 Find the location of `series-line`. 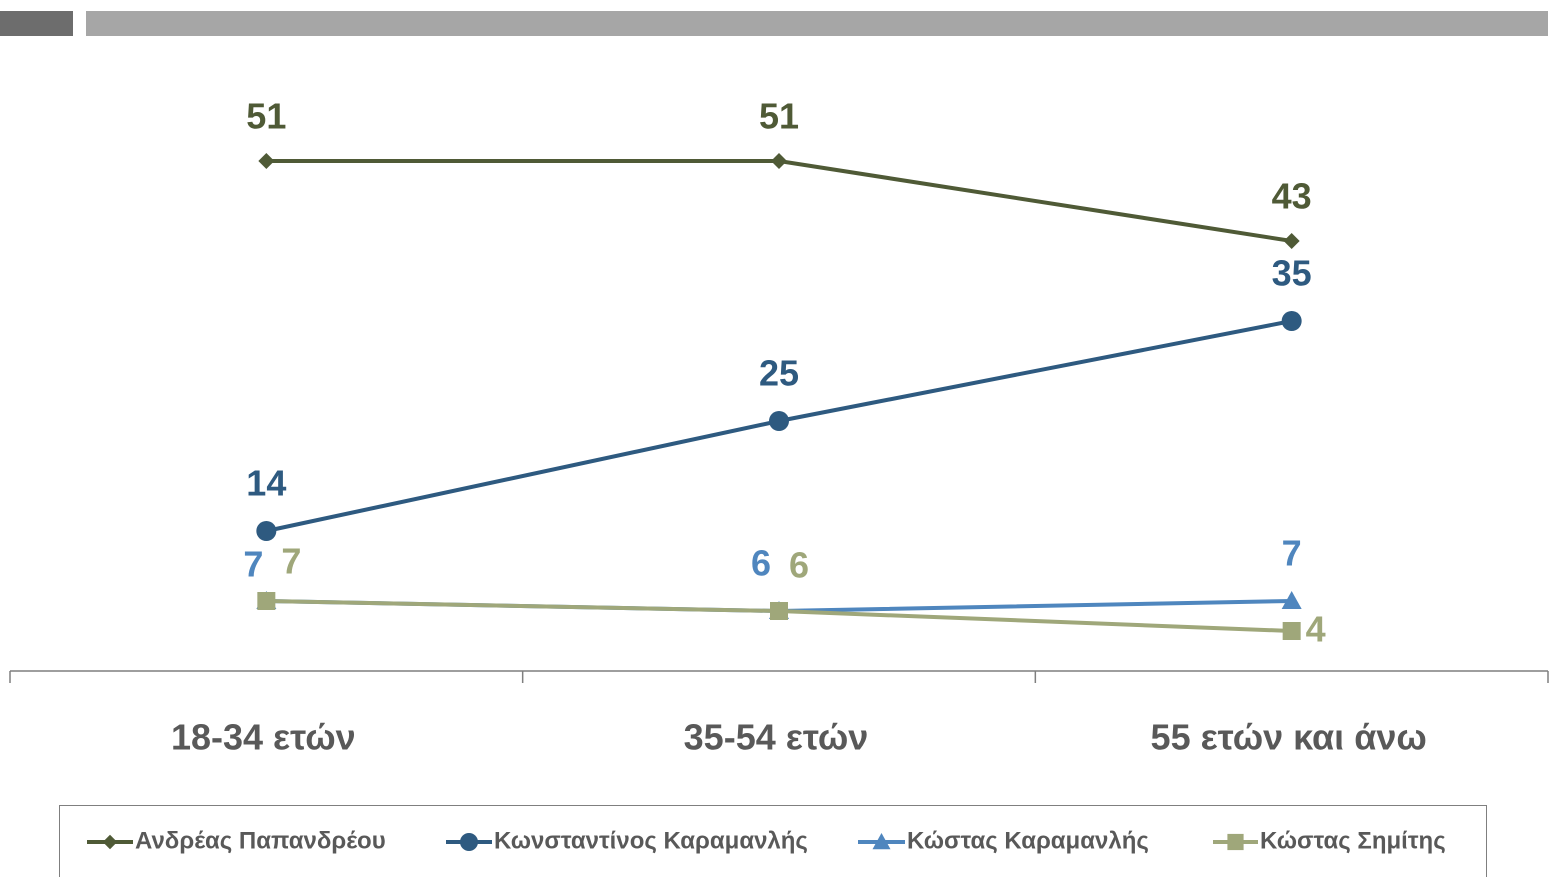

series-line is located at coordinates (779, 201).